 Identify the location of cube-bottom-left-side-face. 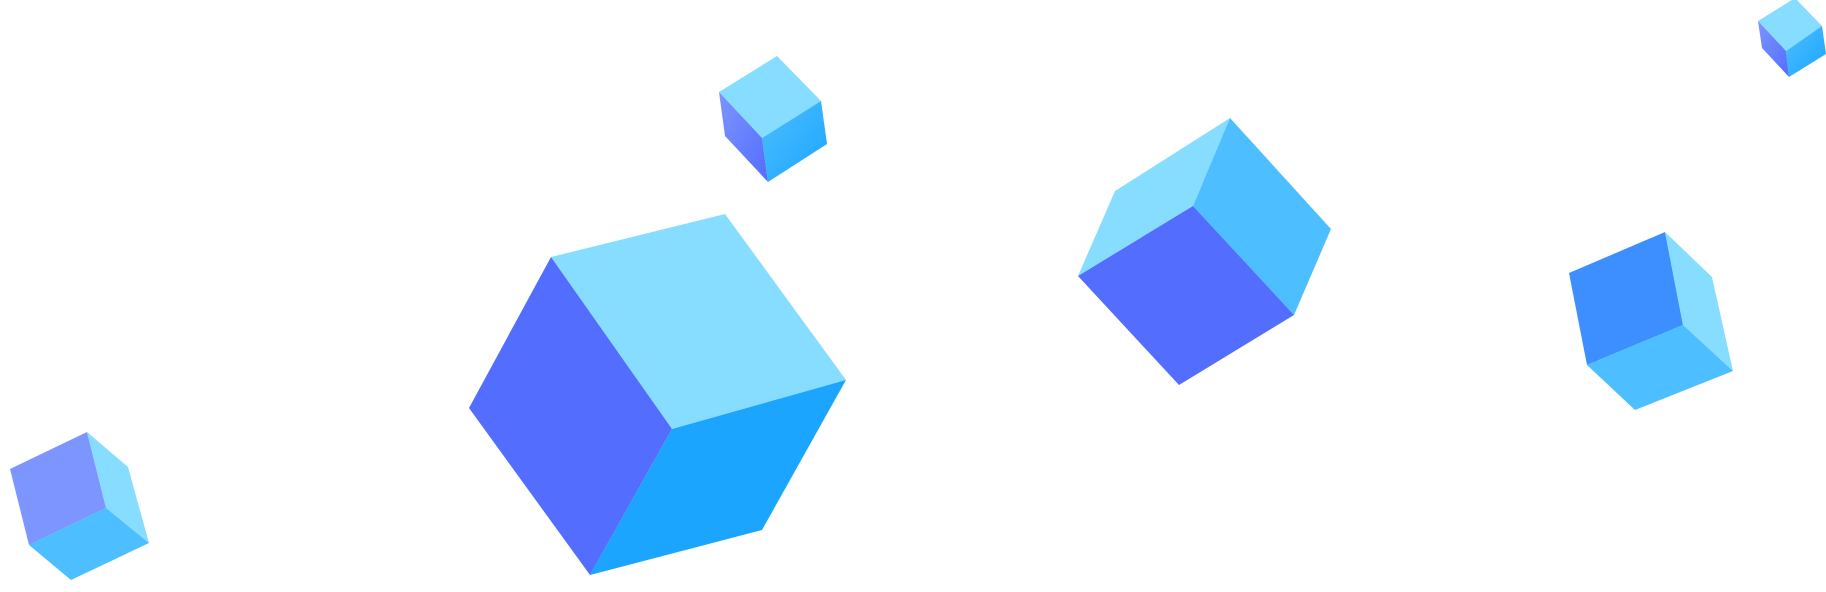
(118, 487).